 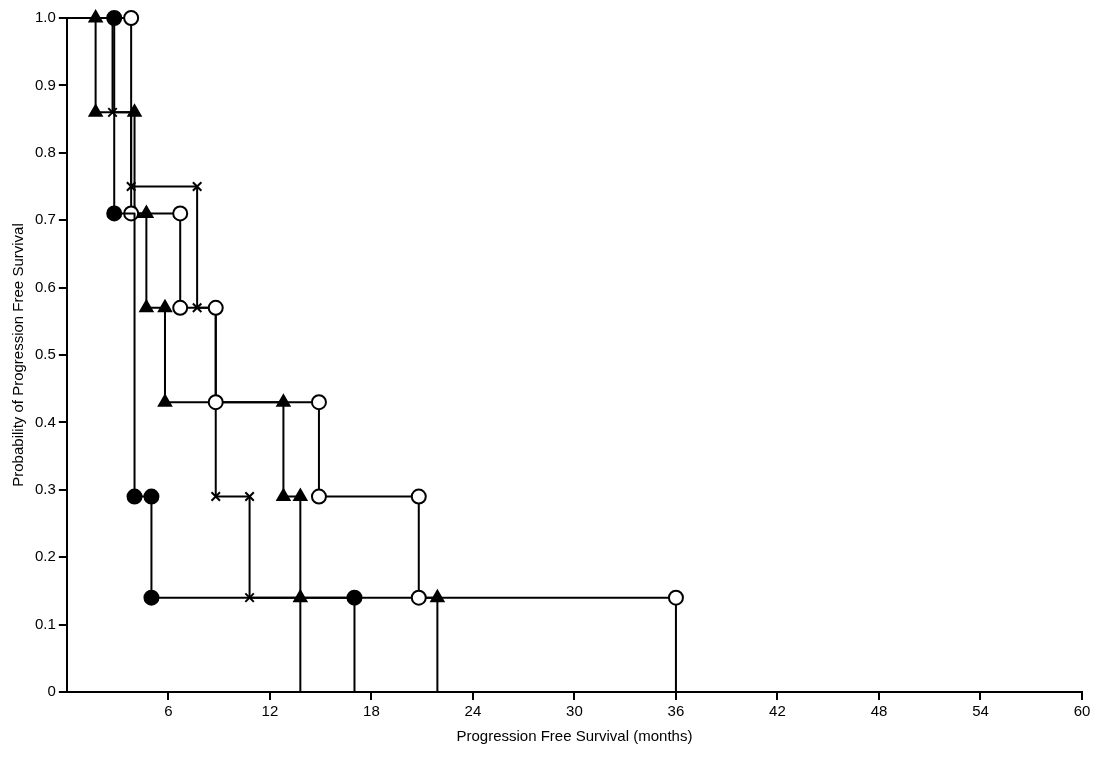 I want to click on y-tick-label: 0, so click(x=51, y=691).